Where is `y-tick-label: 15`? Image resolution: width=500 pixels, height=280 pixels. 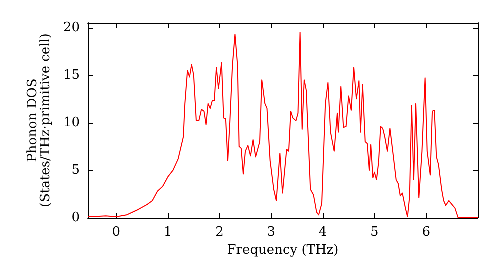 y-tick-label: 15 is located at coordinates (71, 75).